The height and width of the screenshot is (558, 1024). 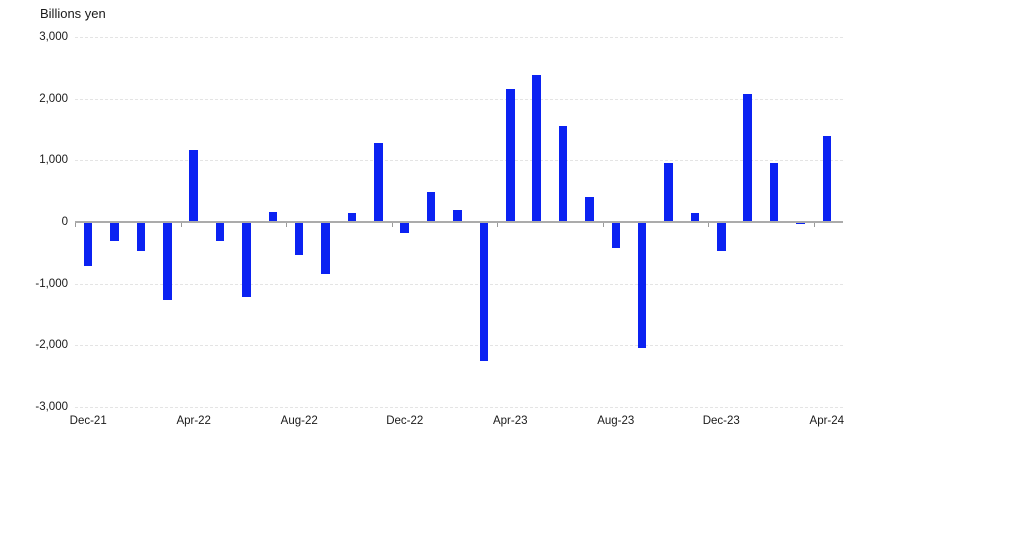 I want to click on x-axis-label-Dec-23: Dec-23, so click(x=721, y=421).